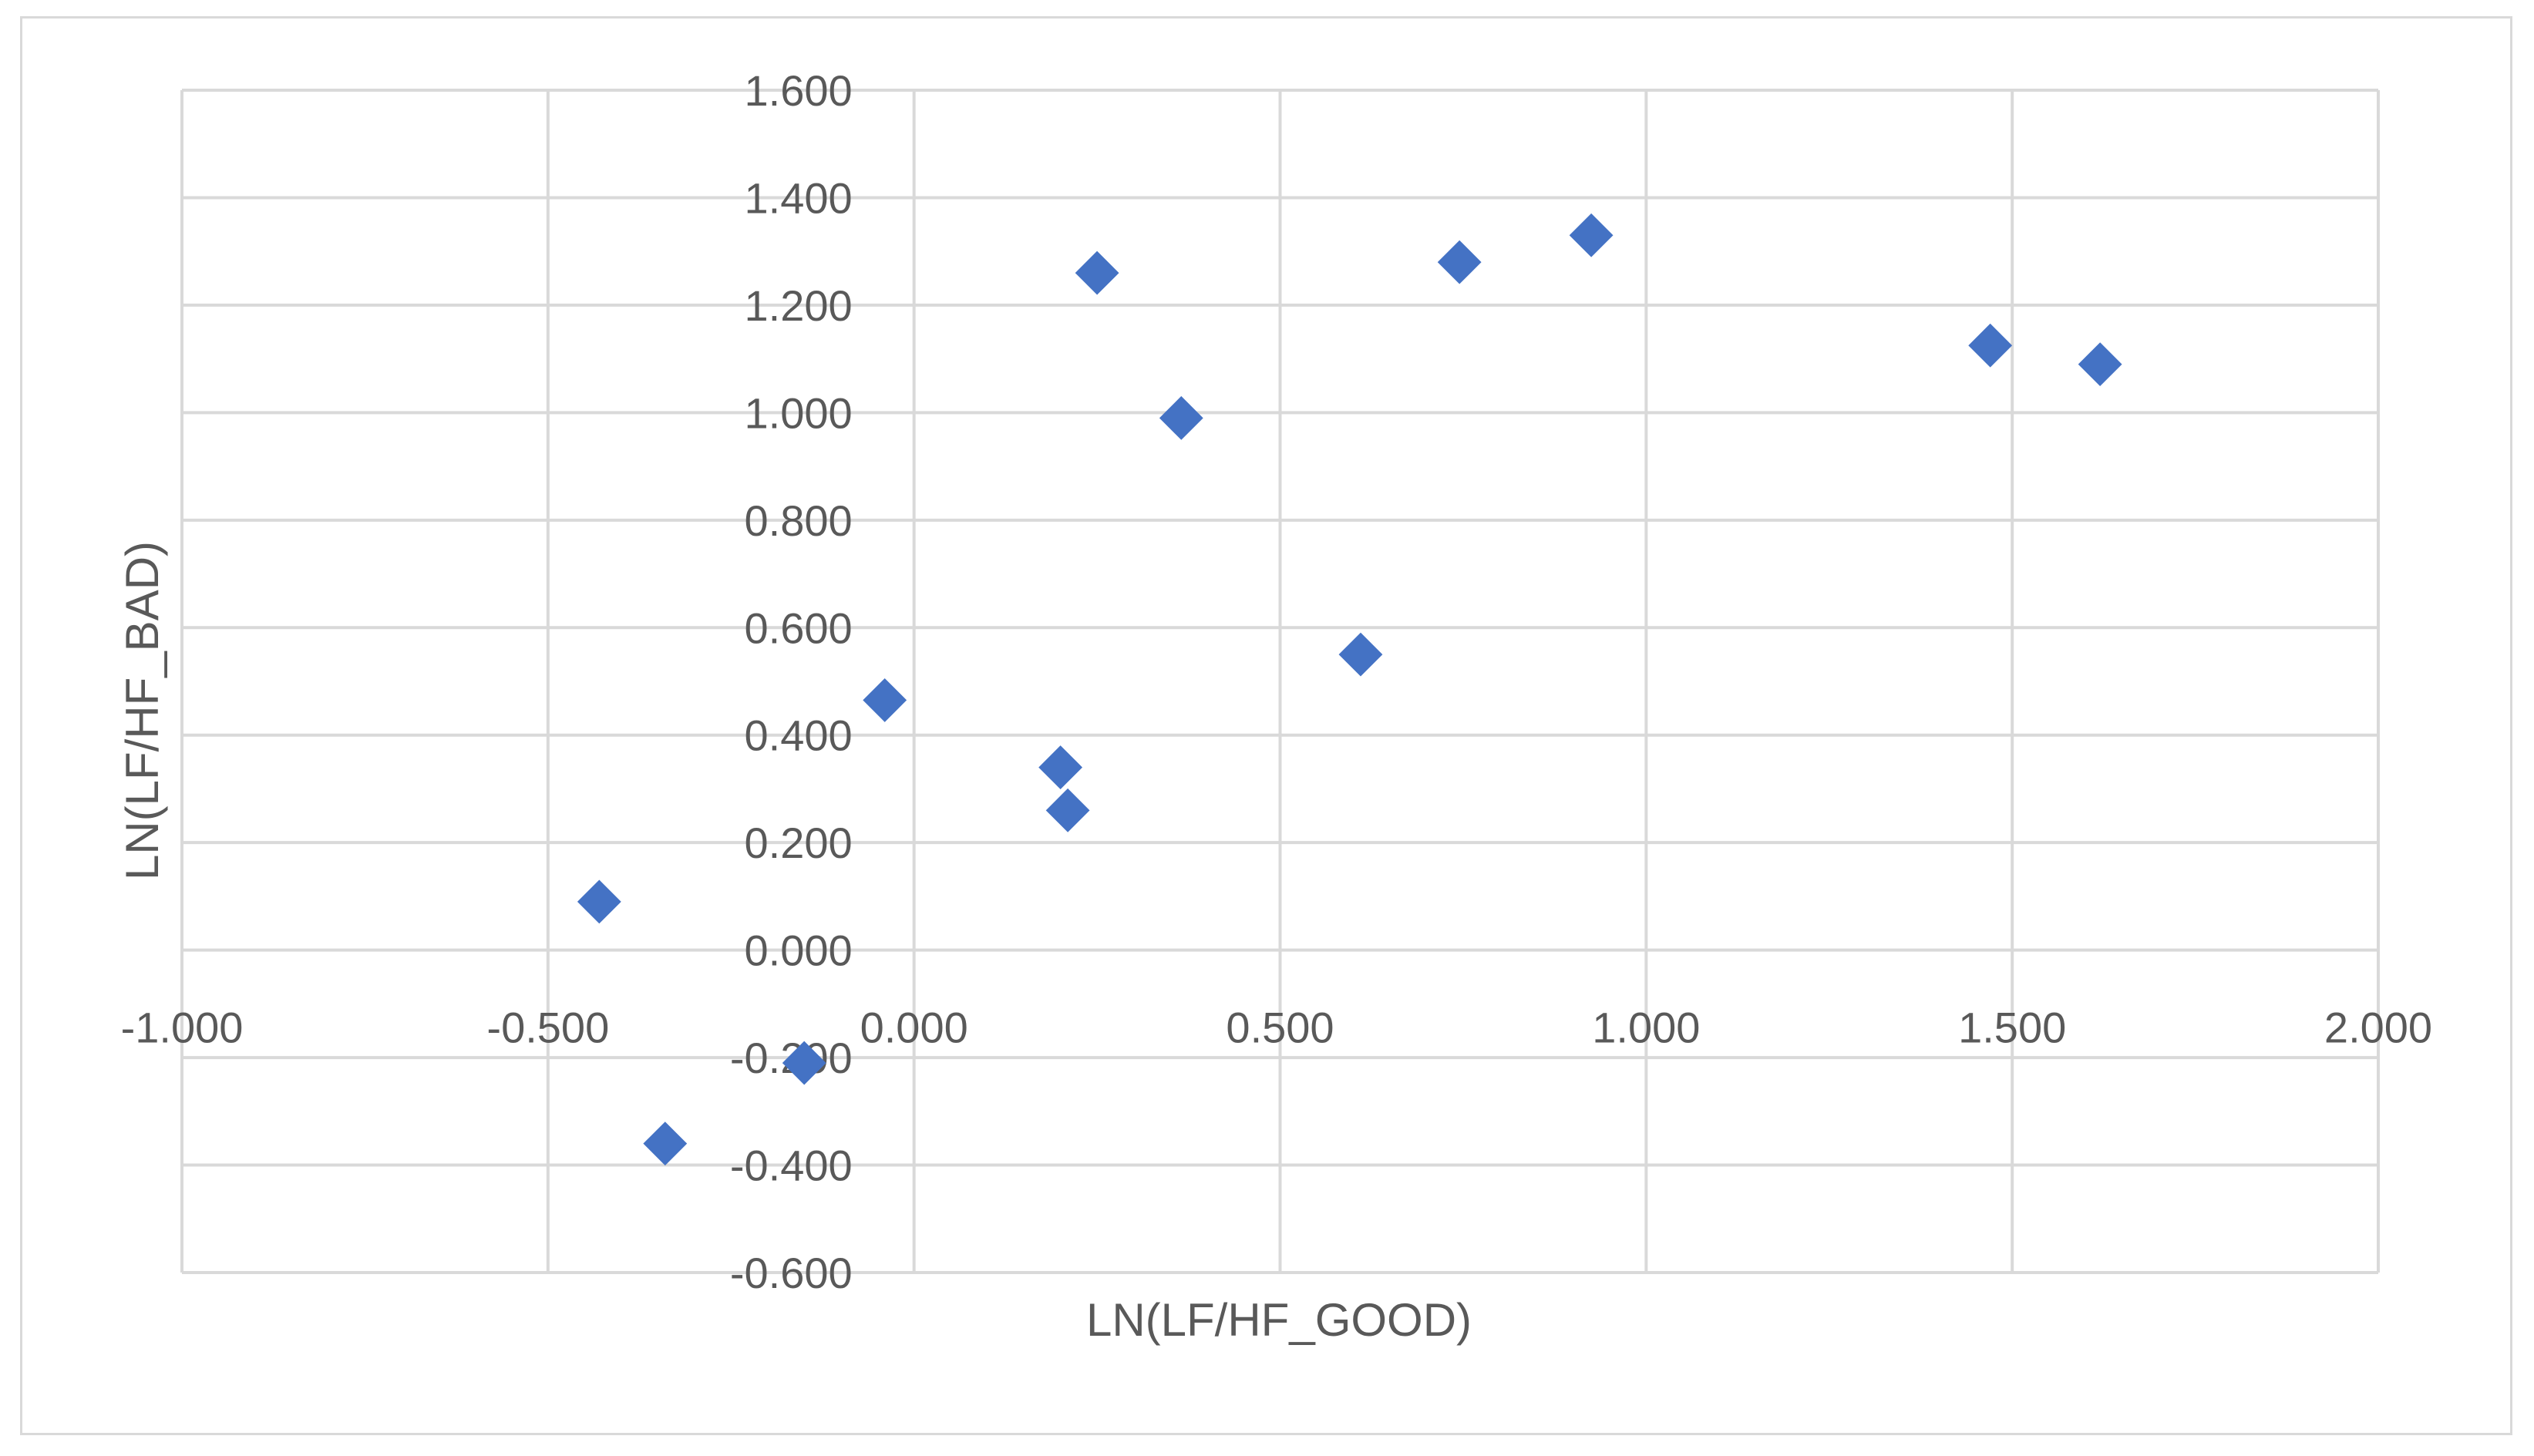 The width and height of the screenshot is (2534, 1456). Describe the element at coordinates (799, 628) in the screenshot. I see `y-tick-label: 0.600` at that location.